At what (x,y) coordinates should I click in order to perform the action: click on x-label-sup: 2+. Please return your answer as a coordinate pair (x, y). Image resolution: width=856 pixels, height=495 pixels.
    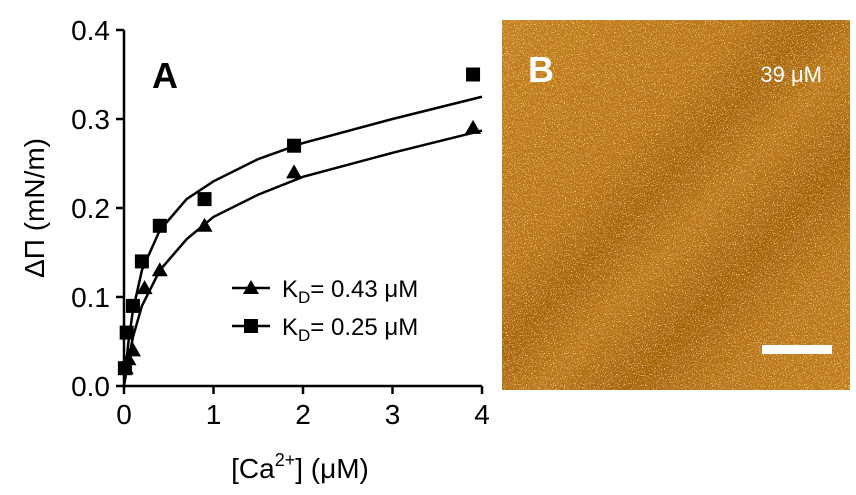
    Looking at the image, I should click on (285, 460).